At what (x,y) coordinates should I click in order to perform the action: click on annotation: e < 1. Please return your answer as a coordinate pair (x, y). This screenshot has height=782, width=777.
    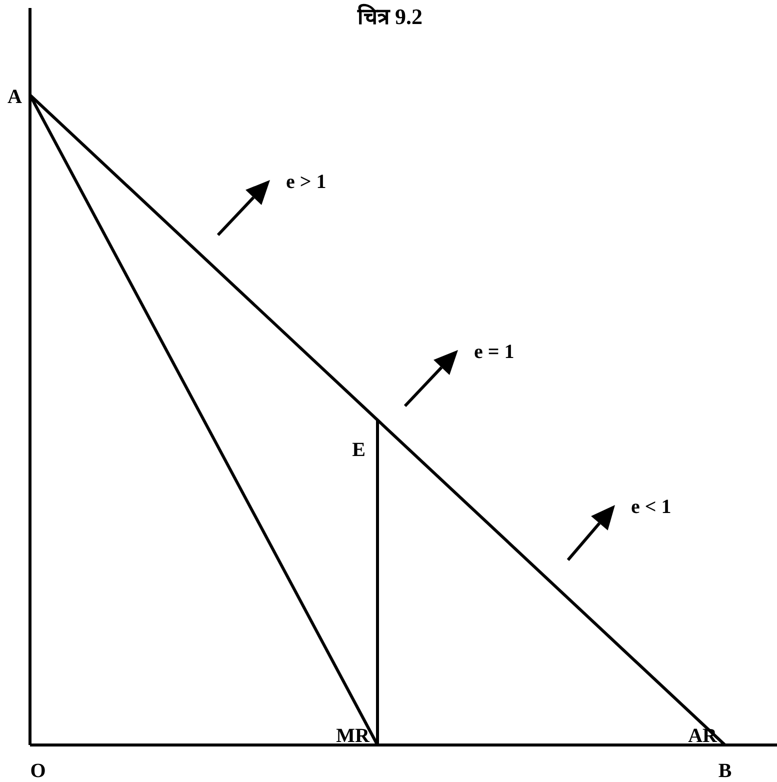
    Looking at the image, I should click on (651, 507).